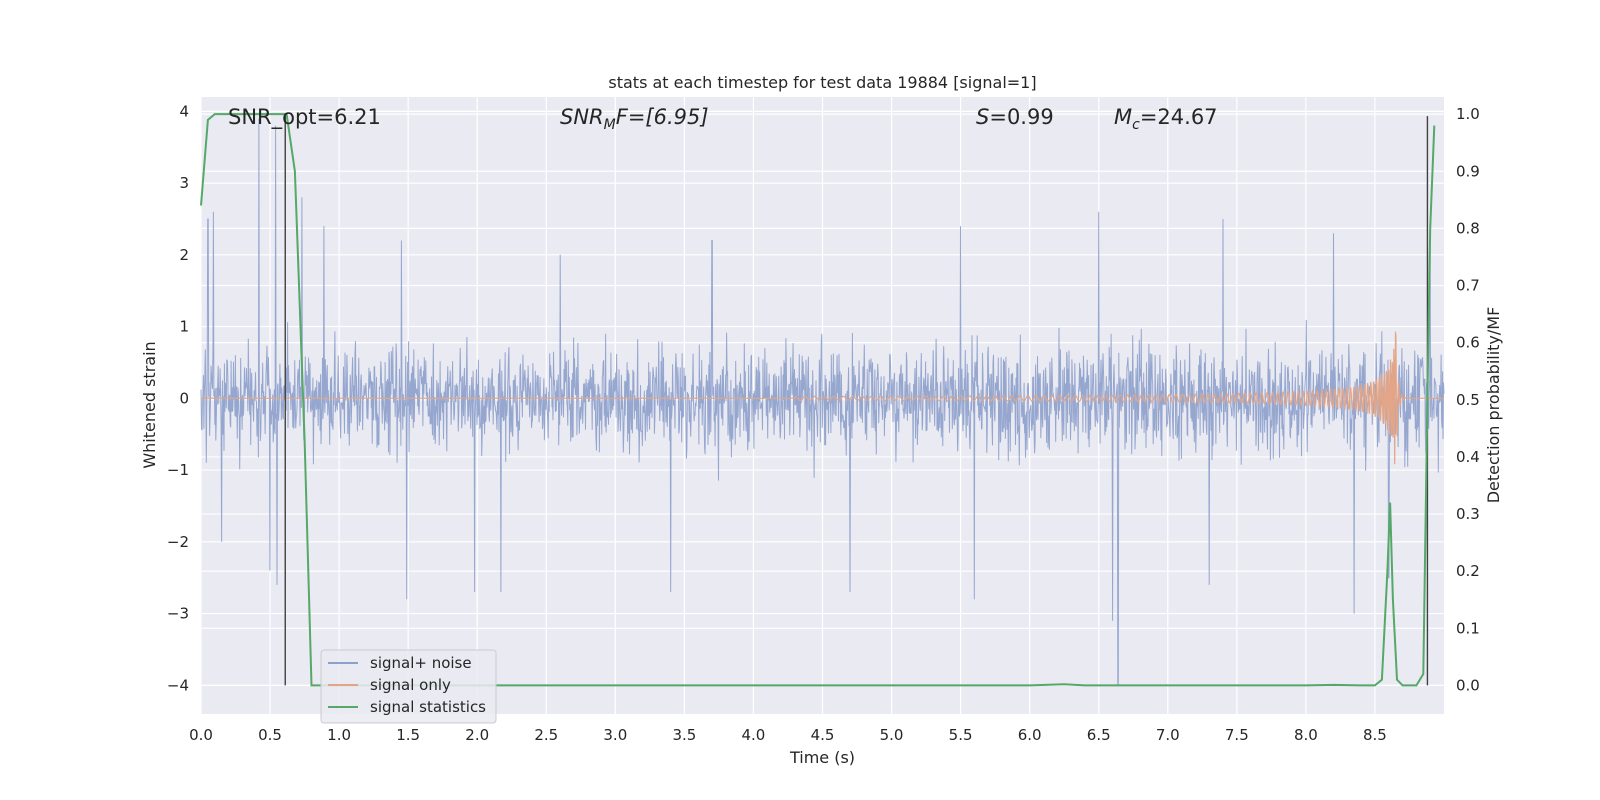 The height and width of the screenshot is (800, 1600). What do you see at coordinates (178, 614) in the screenshot?
I see `y-tick-label: −3` at bounding box center [178, 614].